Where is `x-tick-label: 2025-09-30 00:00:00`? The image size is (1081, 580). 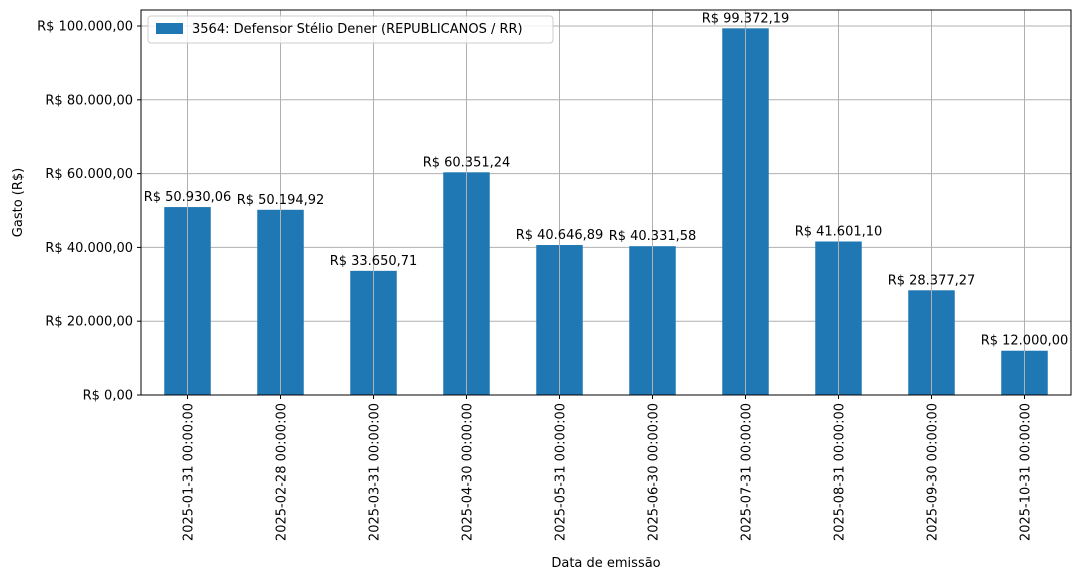
x-tick-label: 2025-09-30 00:00:00 is located at coordinates (933, 472).